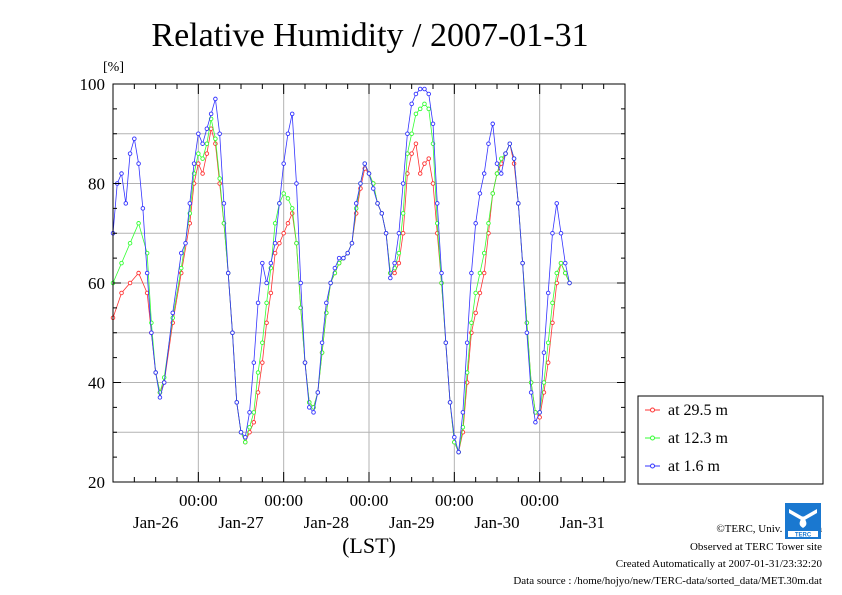 This screenshot has width=842, height=595. I want to click on x-axis-label: (LST), so click(369, 545).